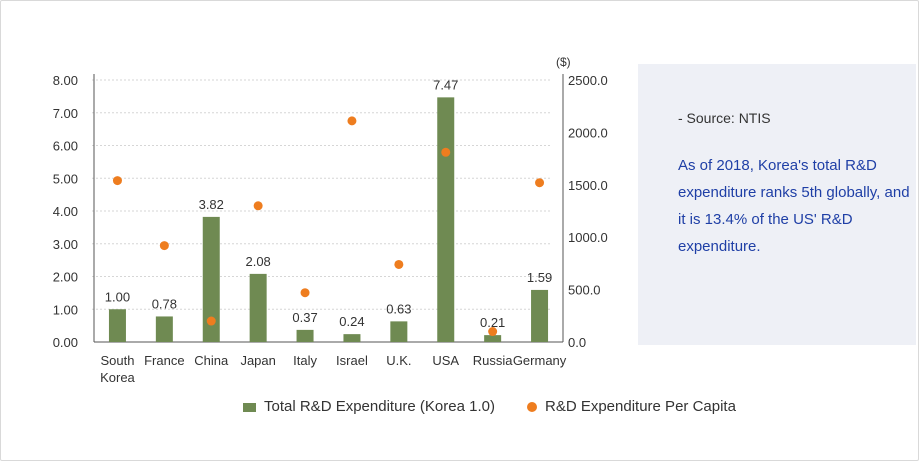 This screenshot has width=919, height=461. What do you see at coordinates (65, 146) in the screenshot?
I see `y-left-tick-label: 6.00` at bounding box center [65, 146].